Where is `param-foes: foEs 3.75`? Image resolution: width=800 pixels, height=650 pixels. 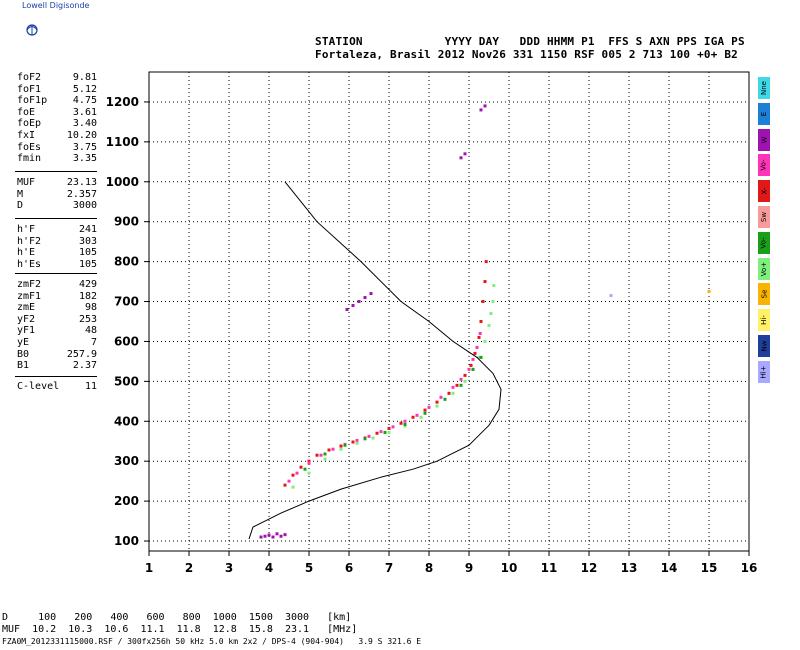
param-foes: foEs 3.75 is located at coordinates (57, 148).